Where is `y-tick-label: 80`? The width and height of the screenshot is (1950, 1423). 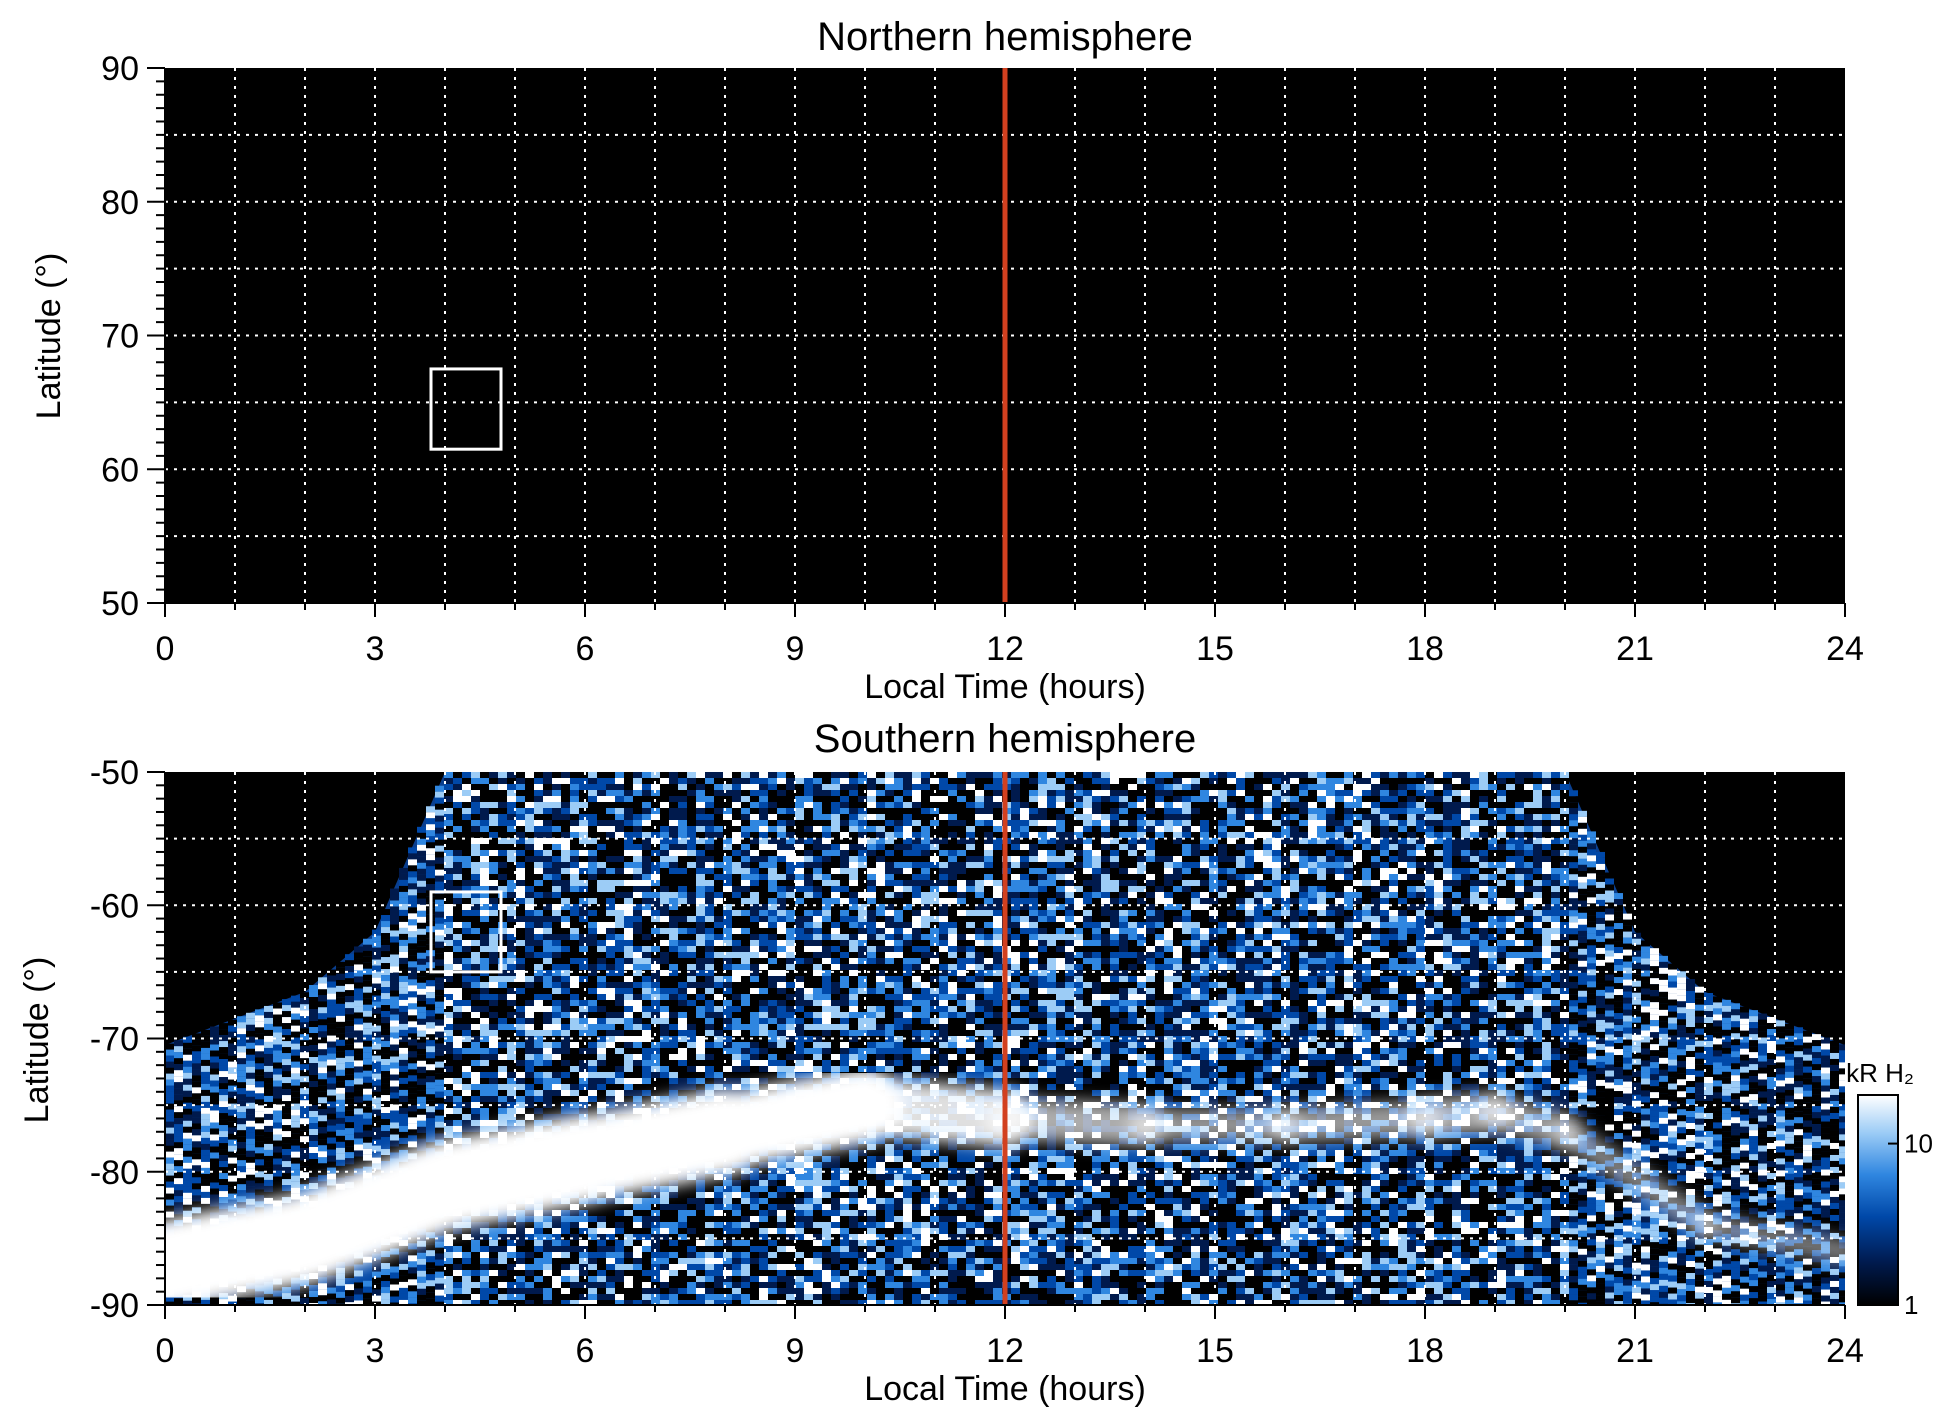 y-tick-label: 80 is located at coordinates (120, 203).